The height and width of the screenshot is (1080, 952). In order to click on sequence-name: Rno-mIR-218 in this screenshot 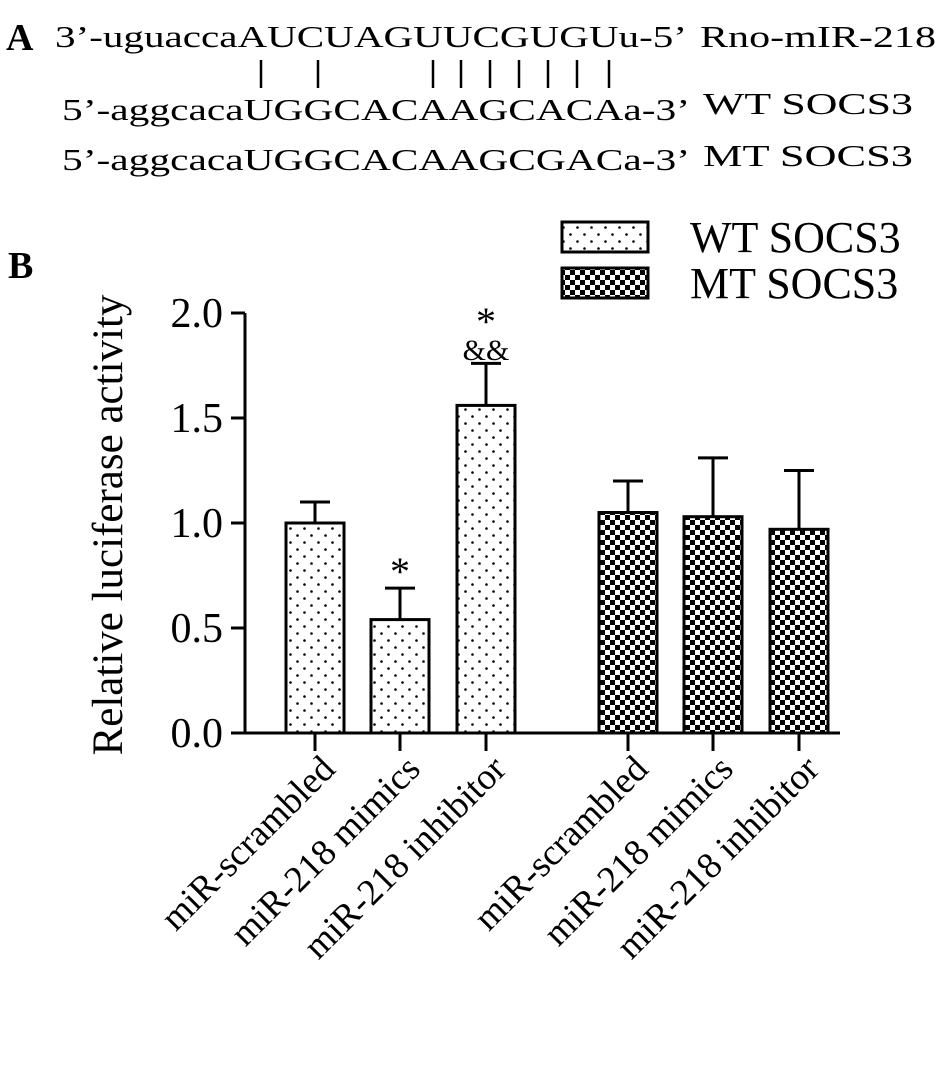, I will do `click(818, 36)`.